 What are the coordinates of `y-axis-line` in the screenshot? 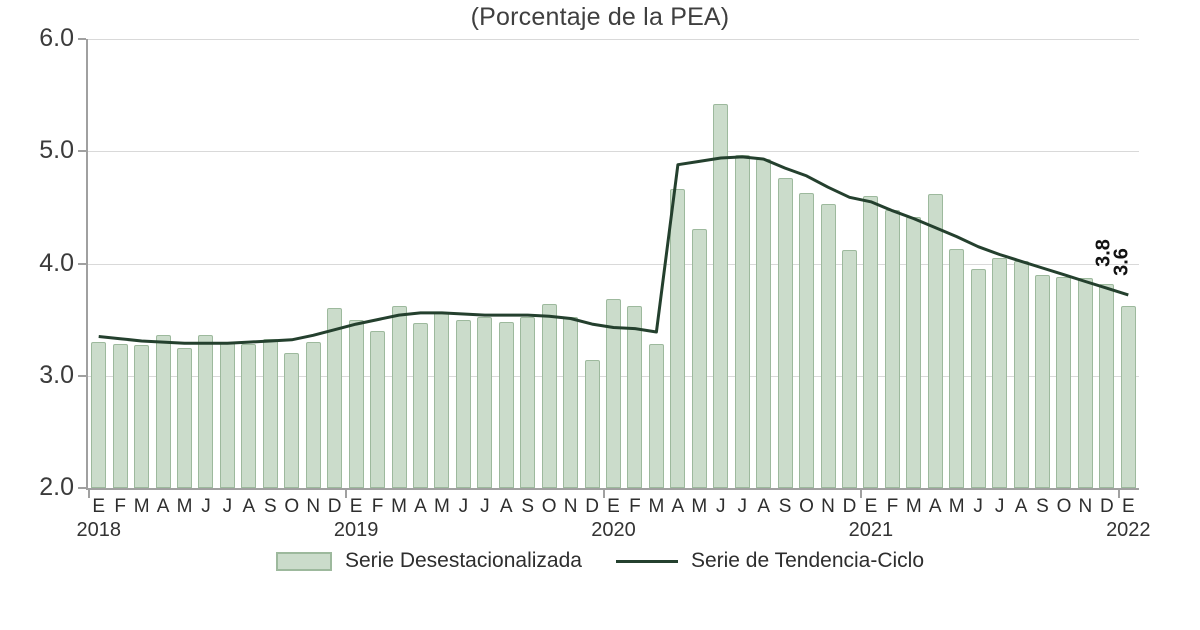 It's located at (87, 264).